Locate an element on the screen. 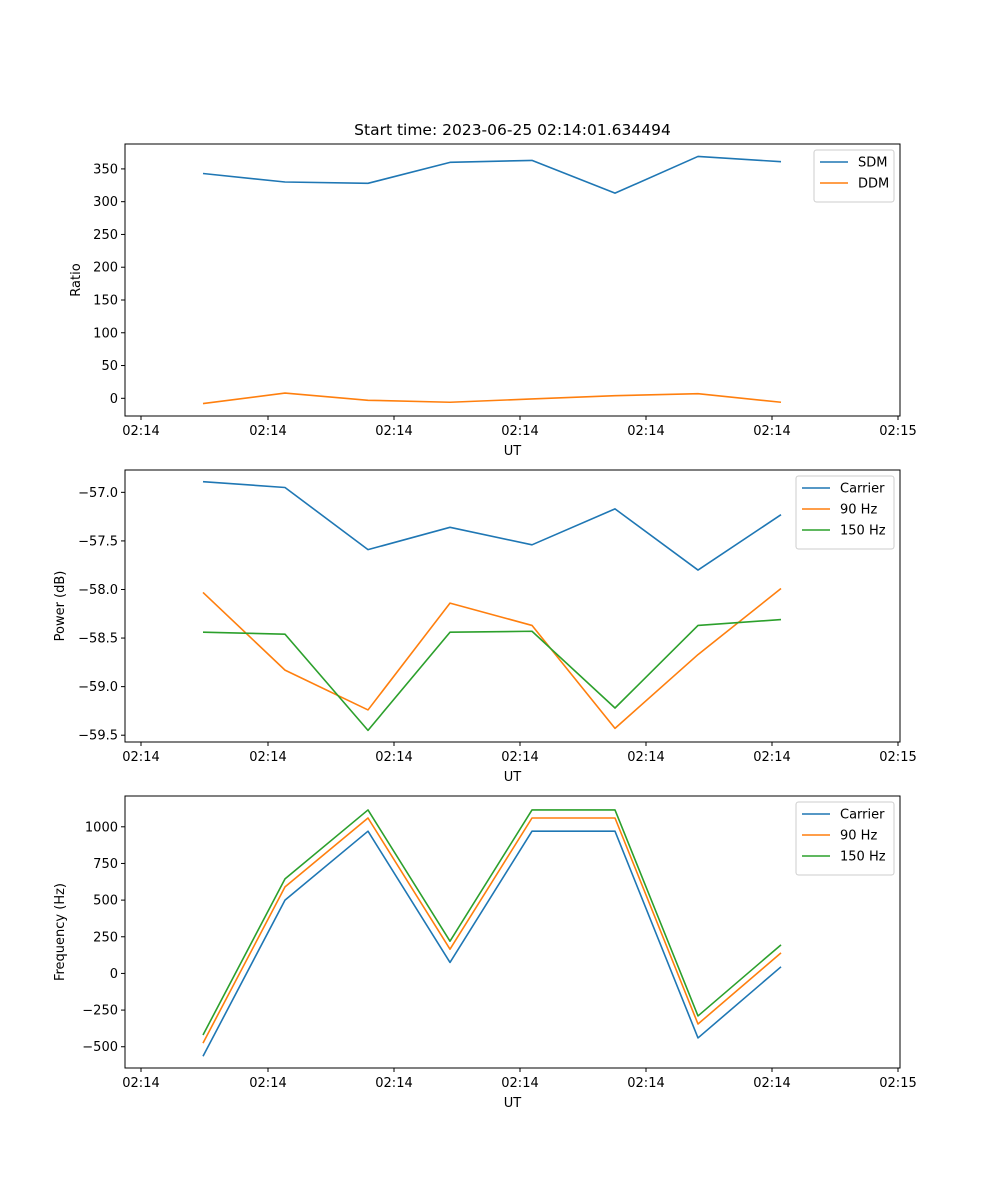 This screenshot has width=1000, height=1200. y-tick-label: −57.5 is located at coordinates (98, 541).